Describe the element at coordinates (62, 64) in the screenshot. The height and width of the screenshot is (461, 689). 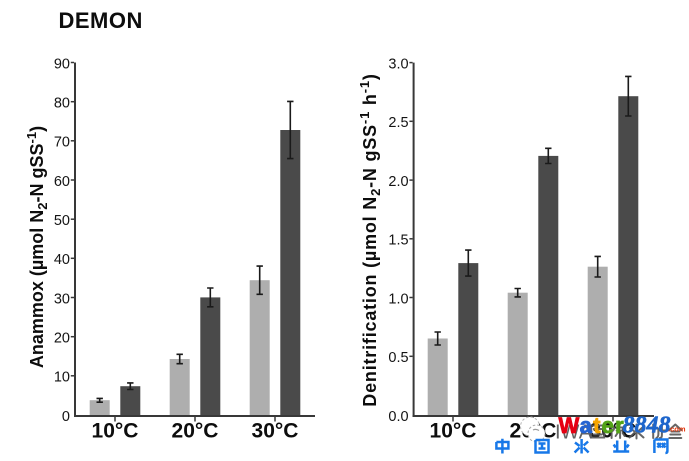
I see `svg-text: 90` at that location.